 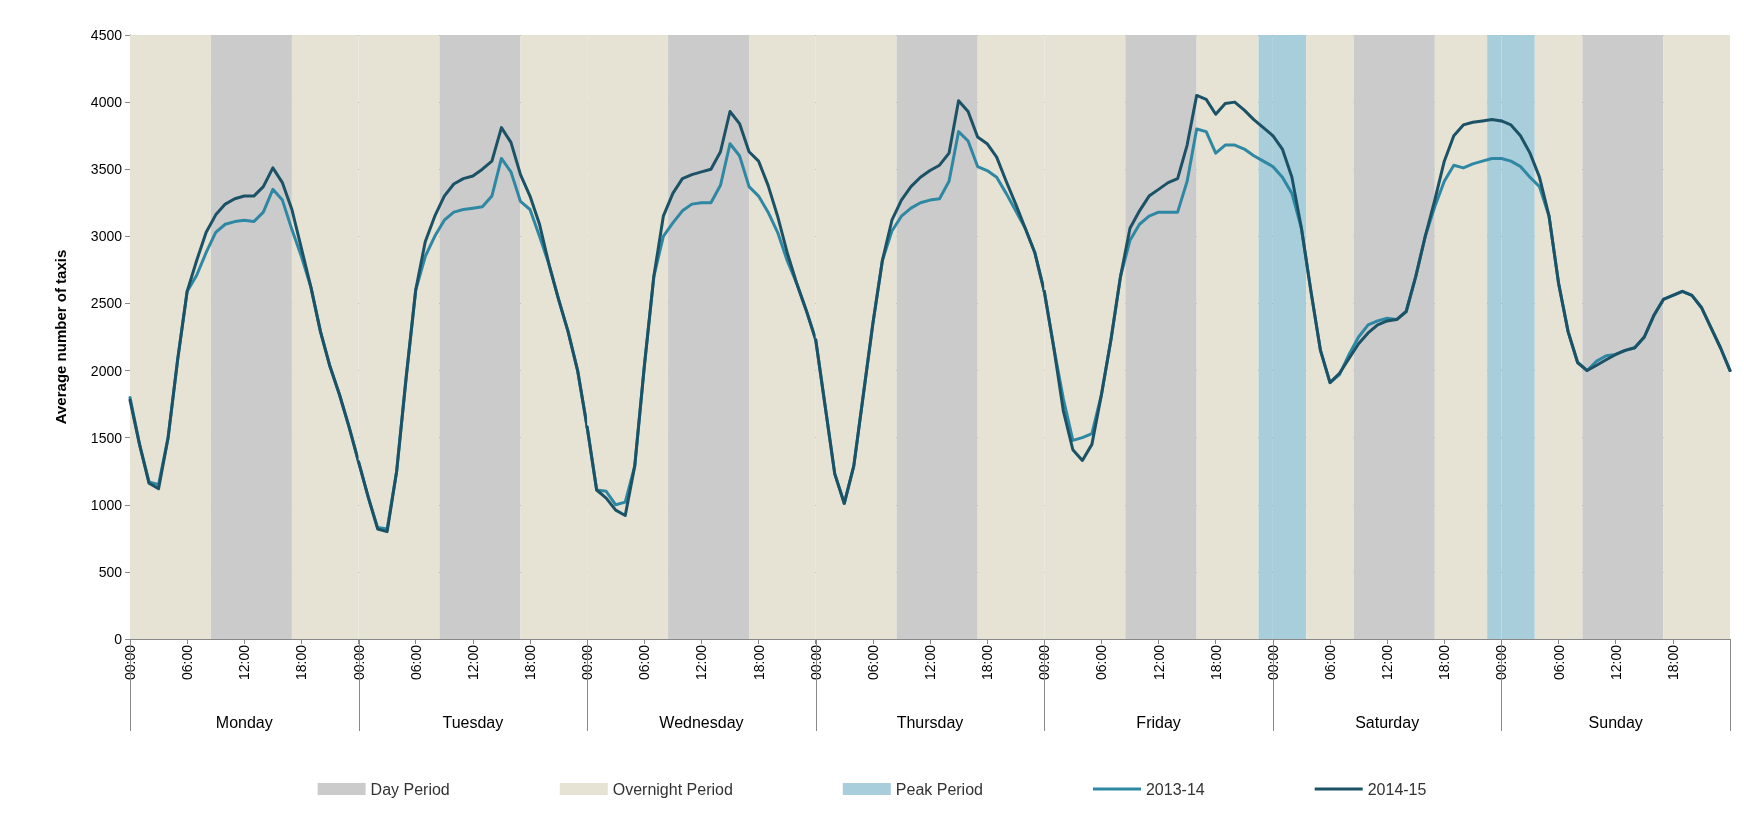 What do you see at coordinates (701, 722) in the screenshot?
I see `x-axis-title: Wednesday` at bounding box center [701, 722].